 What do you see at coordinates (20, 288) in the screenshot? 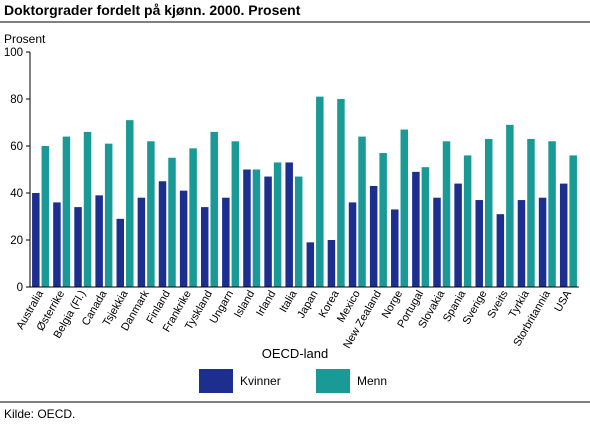
I see `y-tick-label: 0` at bounding box center [20, 288].